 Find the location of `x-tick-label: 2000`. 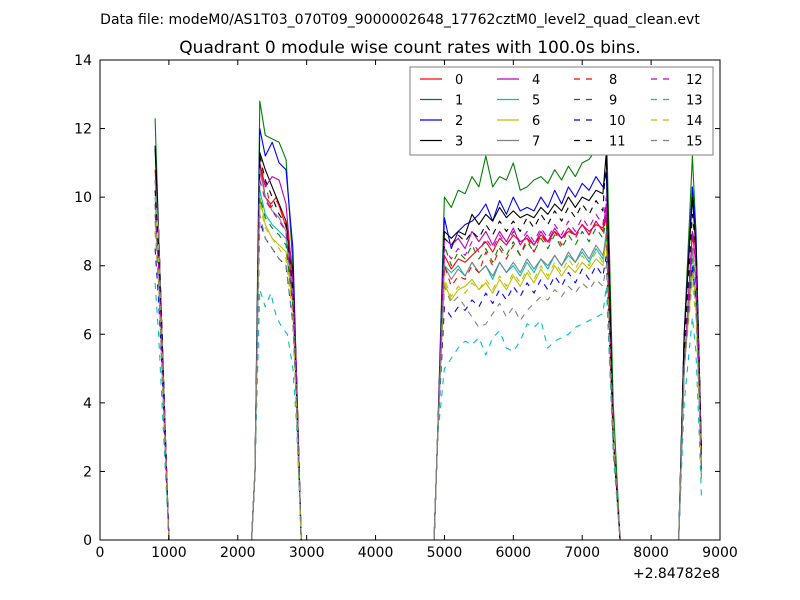

x-tick-label: 2000 is located at coordinates (238, 553).